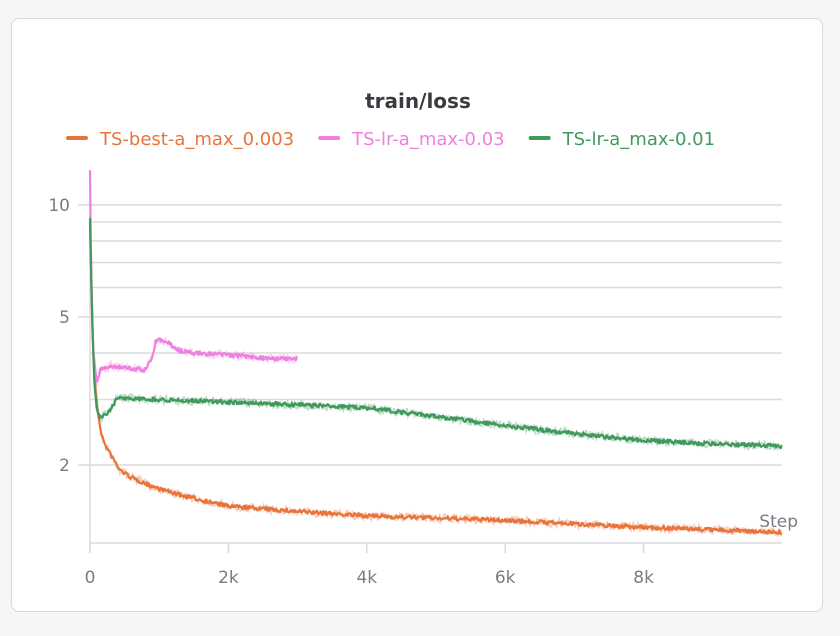 The width and height of the screenshot is (840, 636). I want to click on series-line, so click(193, 276).